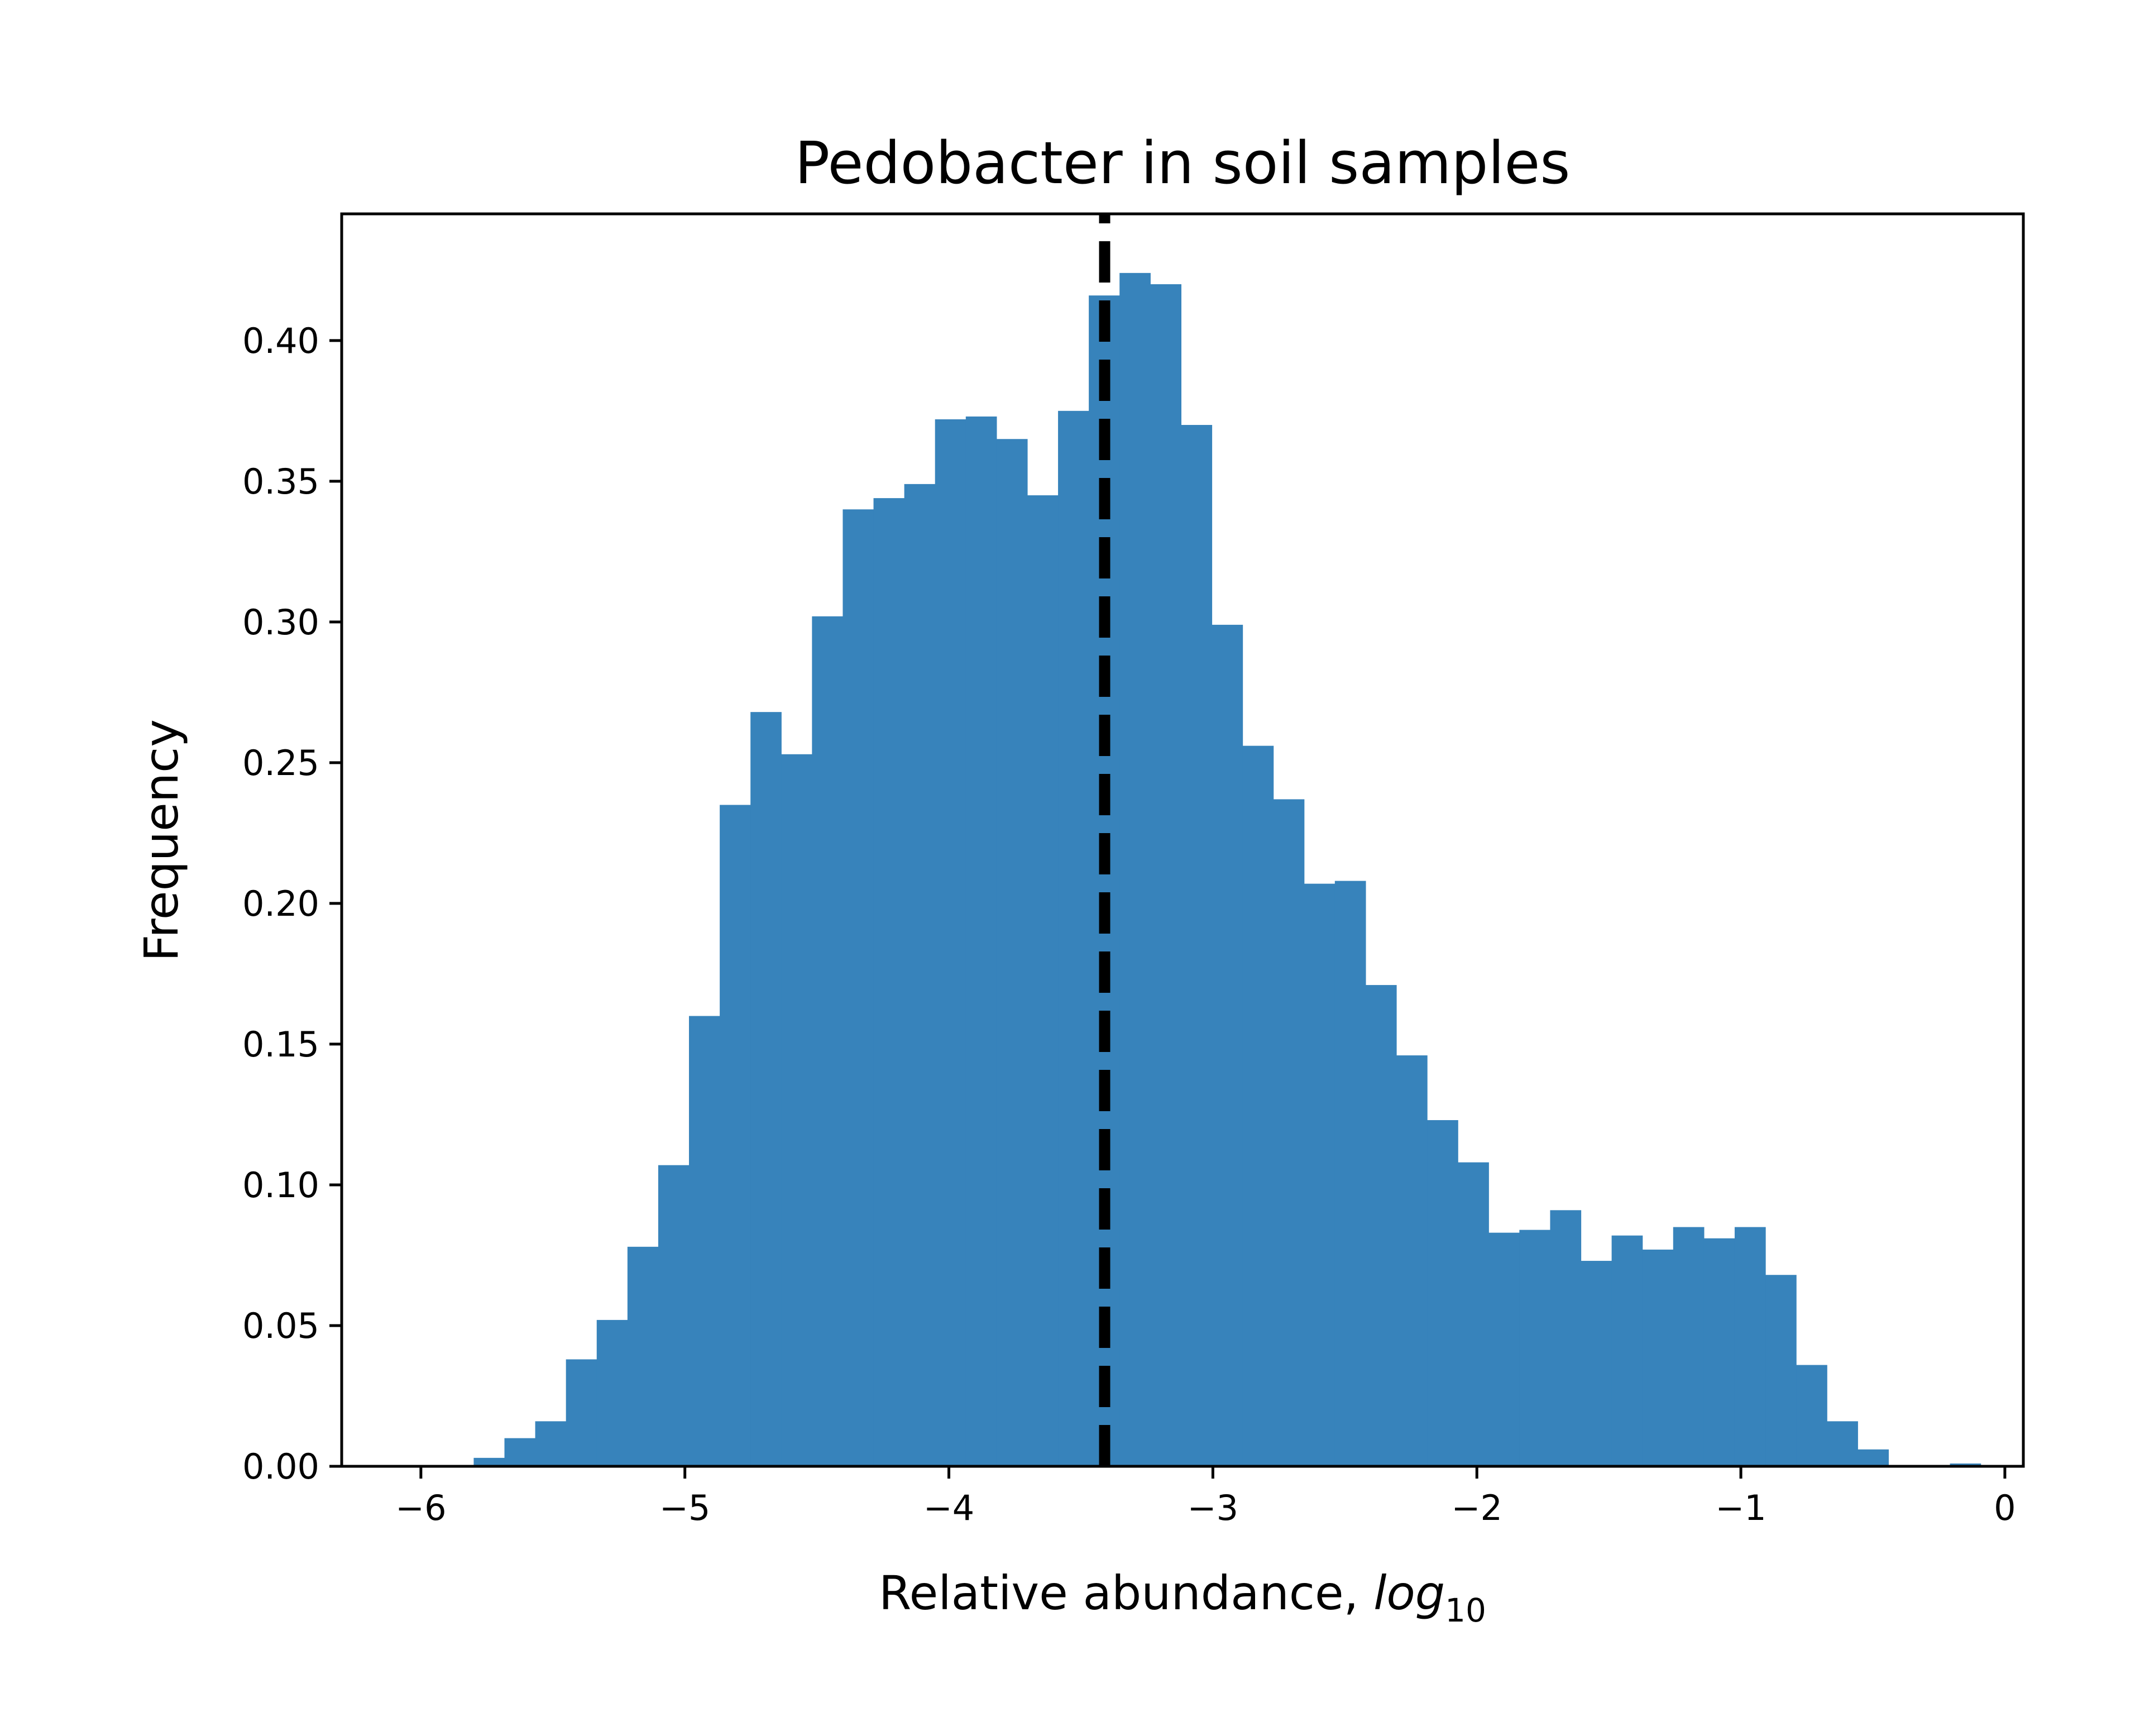 The height and width of the screenshot is (1736, 2135). What do you see at coordinates (280, 622) in the screenshot?
I see `y-tick-label: 0.30` at bounding box center [280, 622].